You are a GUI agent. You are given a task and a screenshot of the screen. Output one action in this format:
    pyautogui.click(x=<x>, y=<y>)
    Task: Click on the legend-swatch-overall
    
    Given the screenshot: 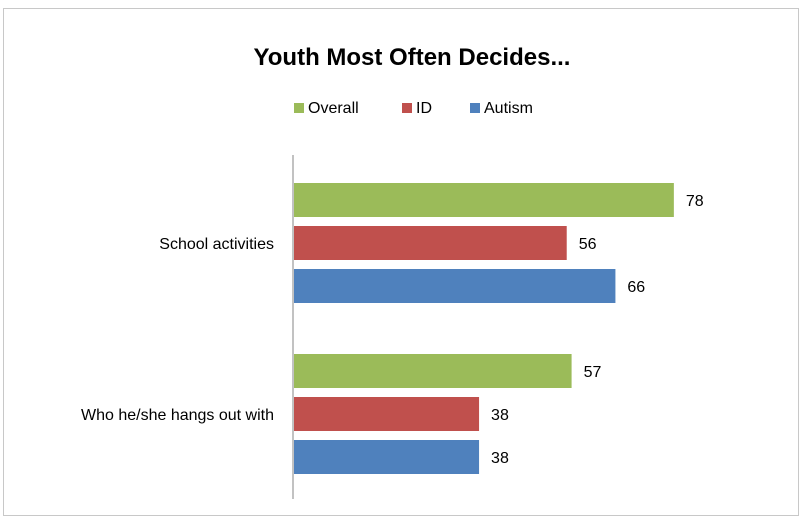 What is the action you would take?
    pyautogui.click(x=299, y=108)
    